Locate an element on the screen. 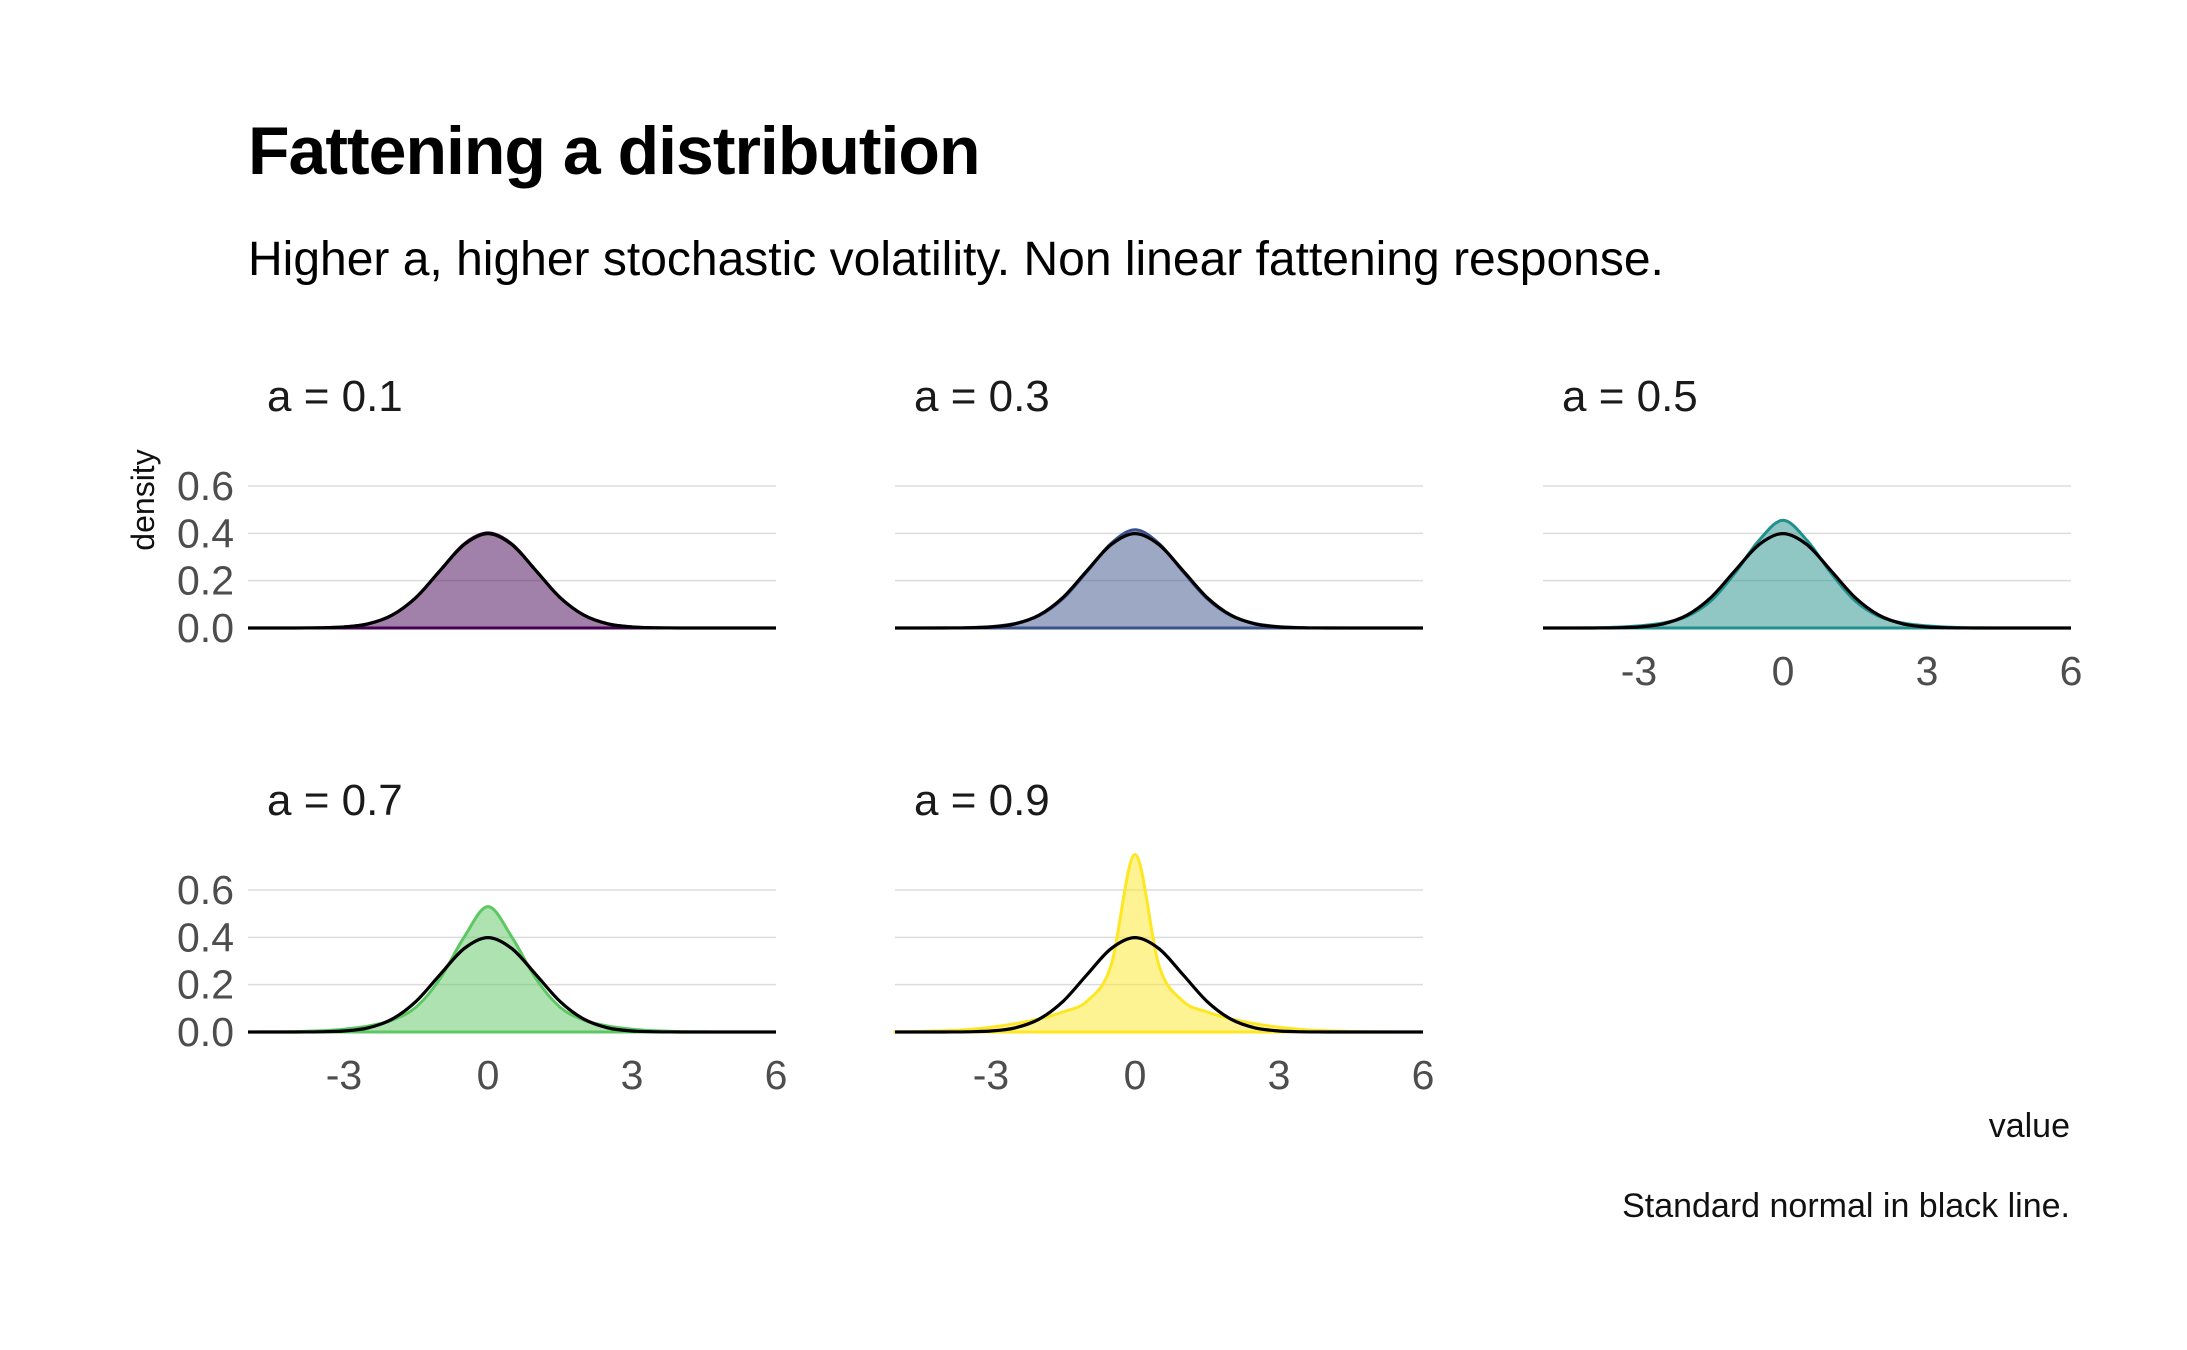  facet-1: a = 0.1 0.00.20.40.6 is located at coordinates (476, 511).